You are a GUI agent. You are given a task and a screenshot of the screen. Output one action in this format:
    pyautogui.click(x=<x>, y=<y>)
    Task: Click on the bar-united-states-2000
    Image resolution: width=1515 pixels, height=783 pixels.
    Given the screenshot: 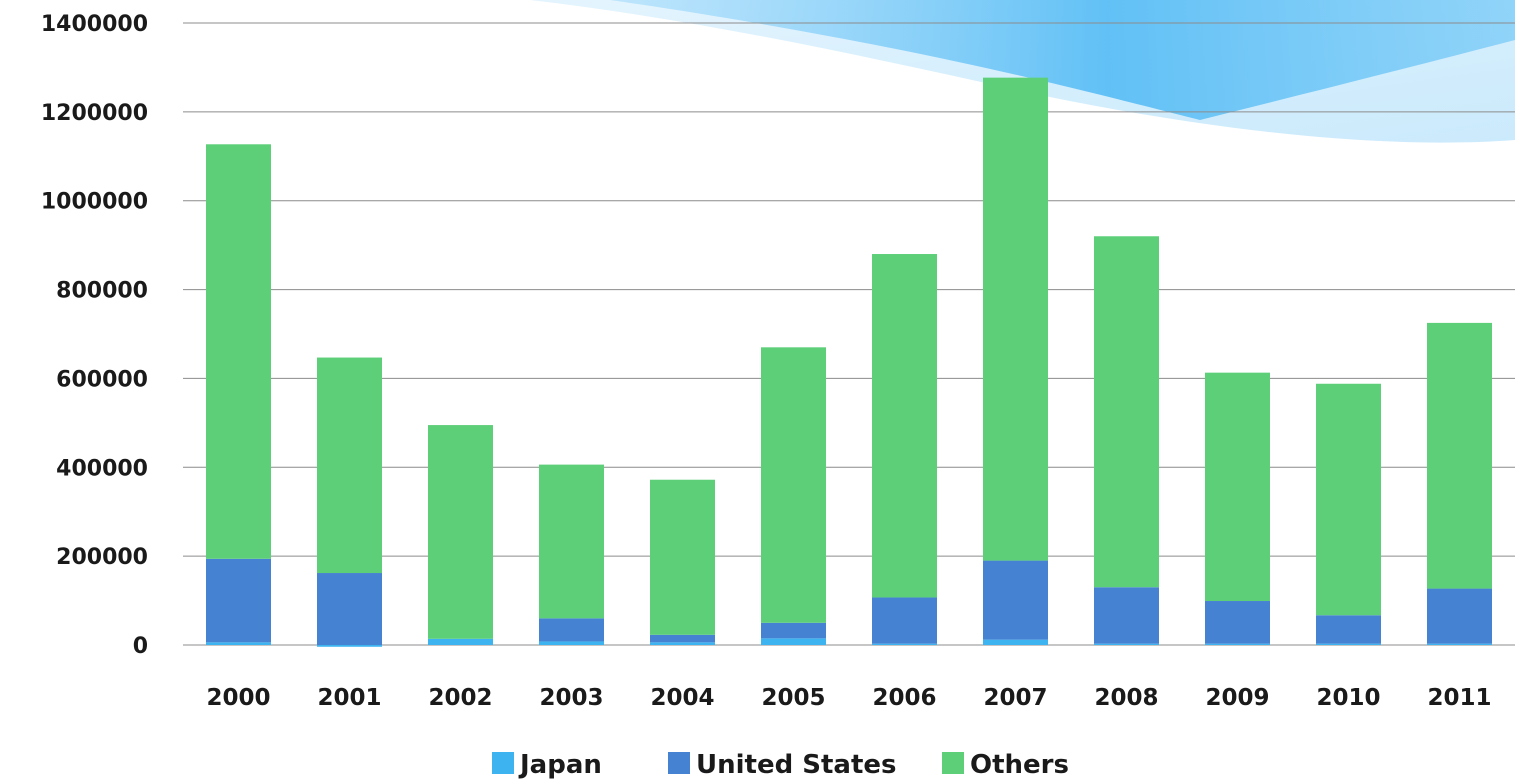 What is the action you would take?
    pyautogui.click(x=238, y=600)
    